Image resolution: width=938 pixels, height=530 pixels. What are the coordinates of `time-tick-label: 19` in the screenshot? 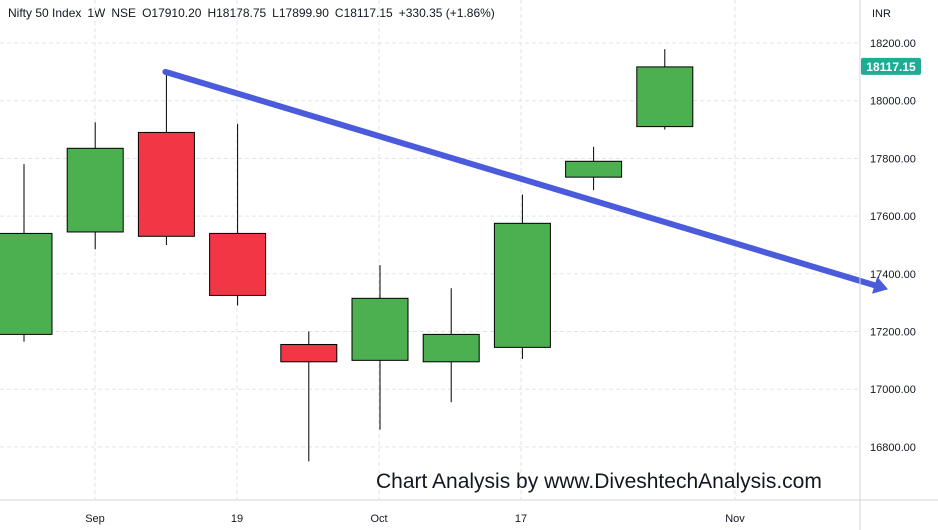 It's located at (237, 519).